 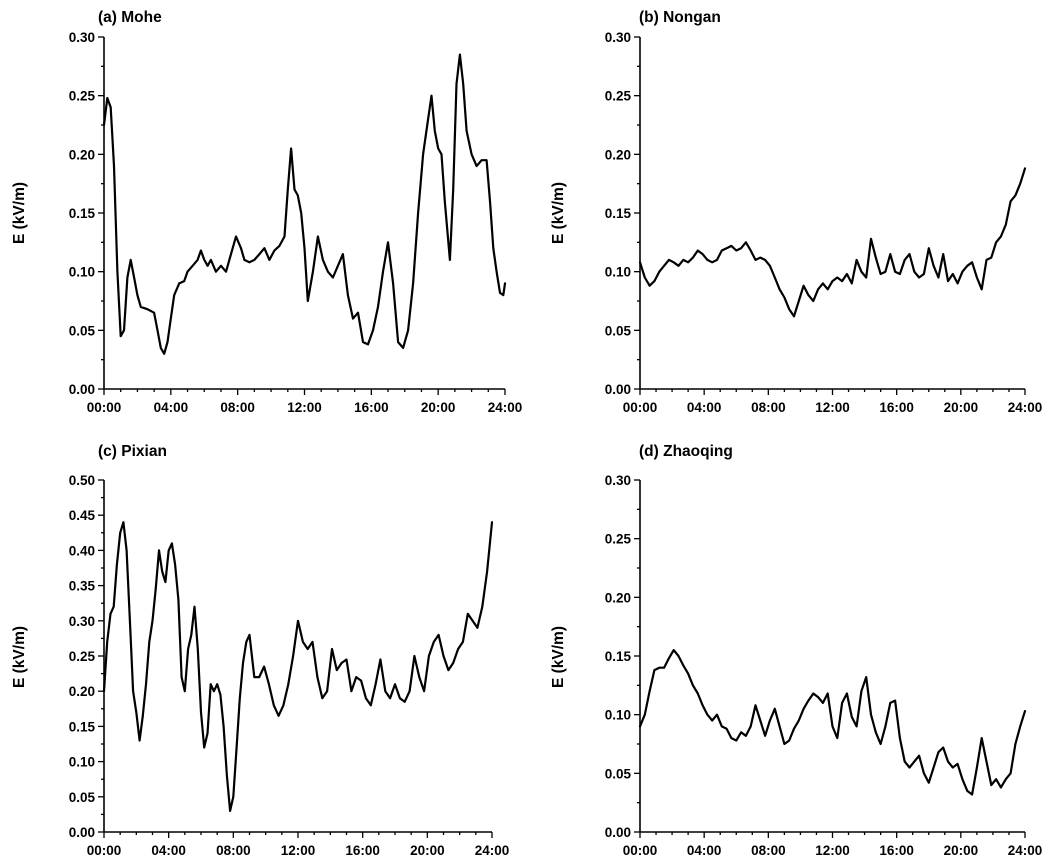 What do you see at coordinates (82, 550) in the screenshot?
I see `y-tick-label: 0.40` at bounding box center [82, 550].